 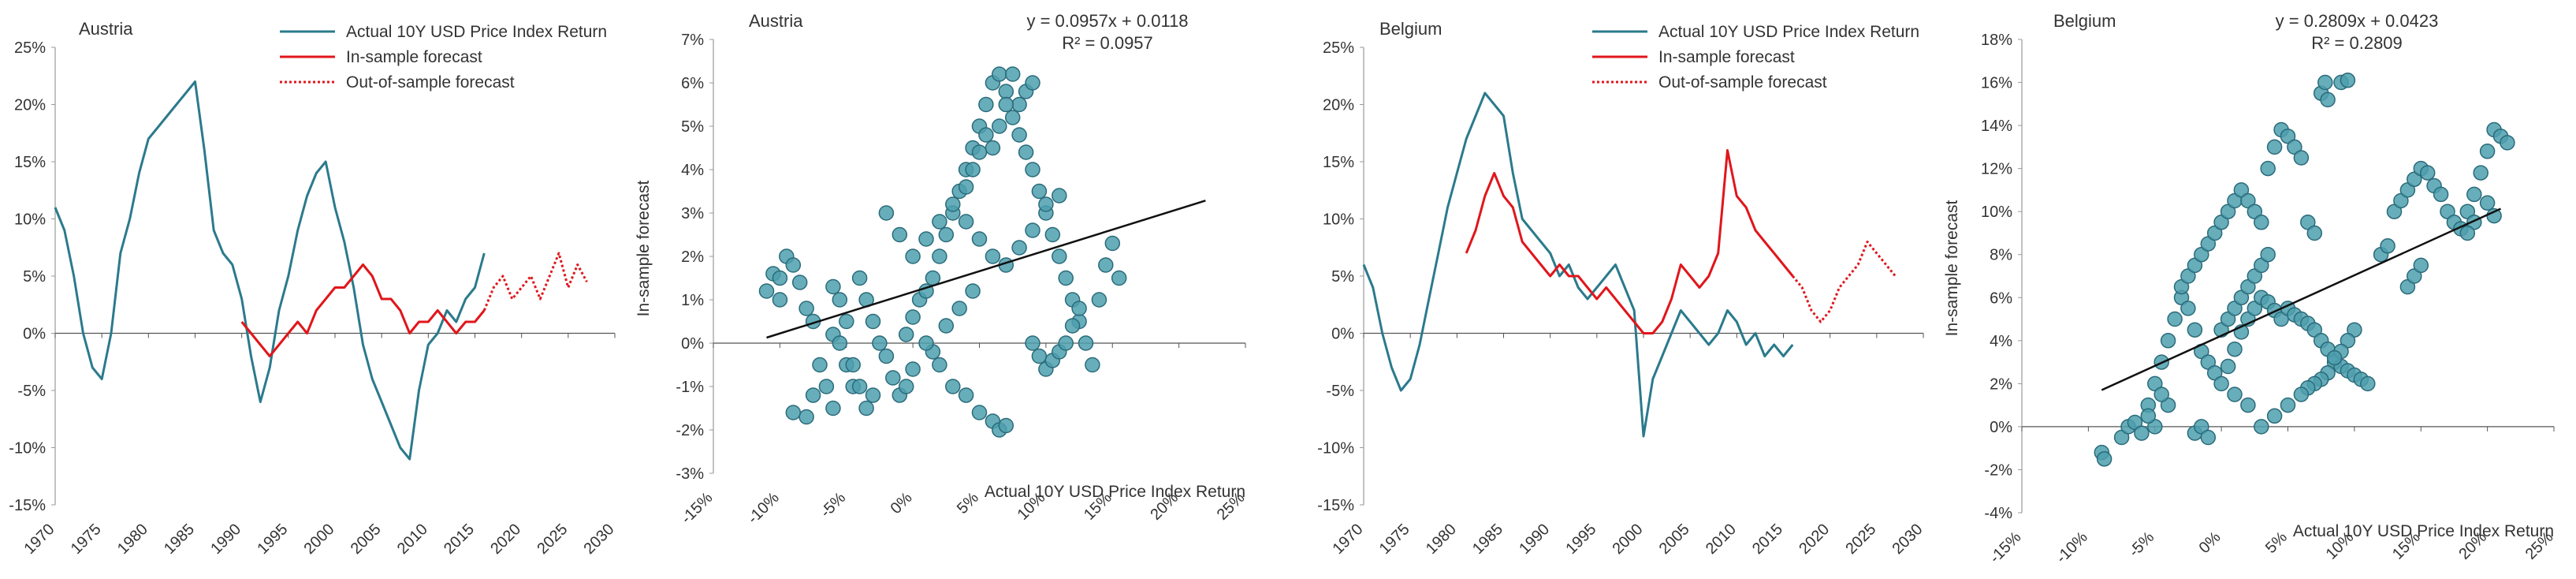 What do you see at coordinates (1335, 506) in the screenshot?
I see `y-tick-label: -15%` at bounding box center [1335, 506].